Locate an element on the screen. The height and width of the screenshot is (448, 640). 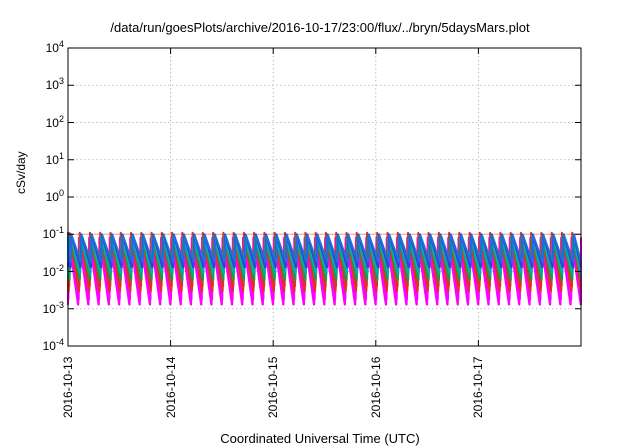
y-tick-label: 10⁻¹ is located at coordinates (53, 233).